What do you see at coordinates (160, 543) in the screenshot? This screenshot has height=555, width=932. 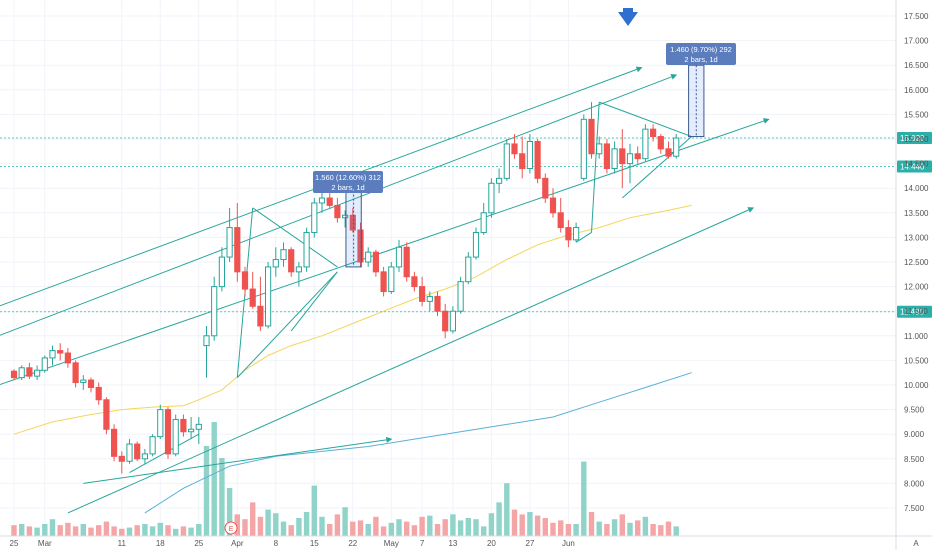 I see `time-tick-label: 18` at bounding box center [160, 543].